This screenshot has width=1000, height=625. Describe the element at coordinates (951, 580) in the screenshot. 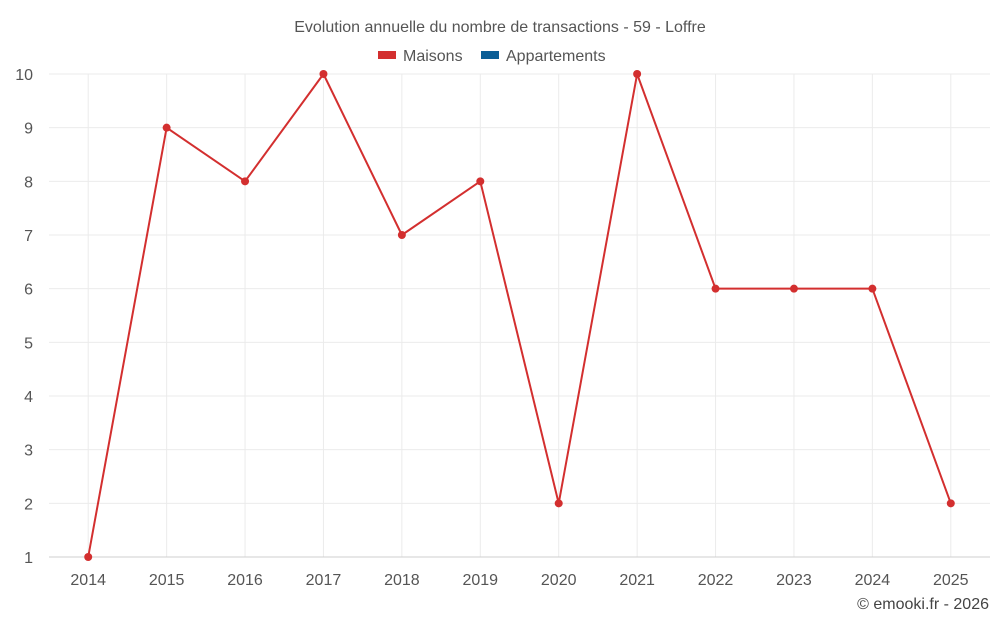

I see `x-tick-label: 2025` at that location.